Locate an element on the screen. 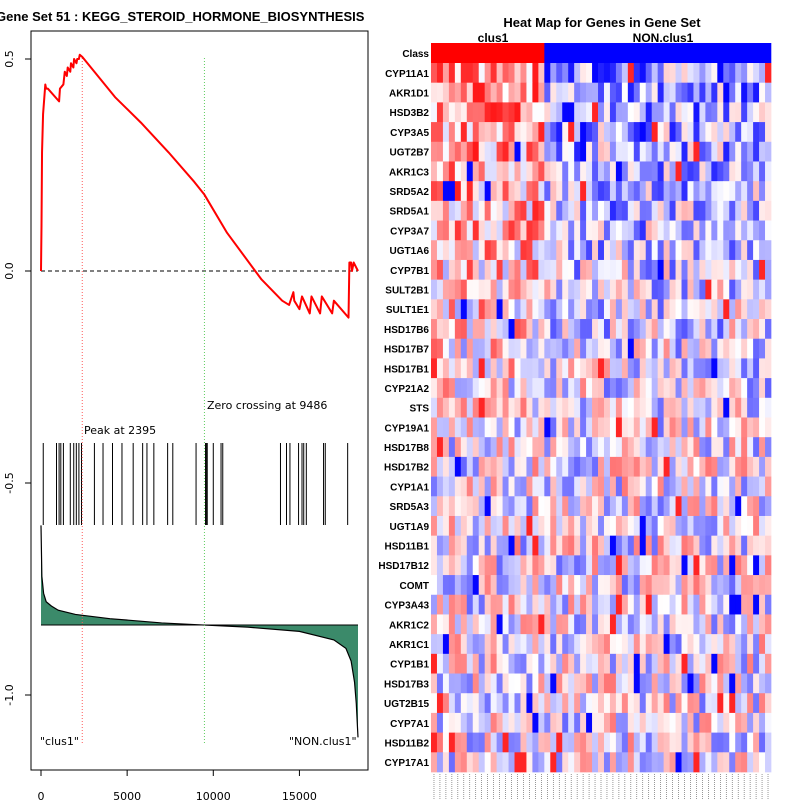 Image resolution: width=800 pixels, height=800 pixels. gene-label: HSD17B1 is located at coordinates (406, 369).